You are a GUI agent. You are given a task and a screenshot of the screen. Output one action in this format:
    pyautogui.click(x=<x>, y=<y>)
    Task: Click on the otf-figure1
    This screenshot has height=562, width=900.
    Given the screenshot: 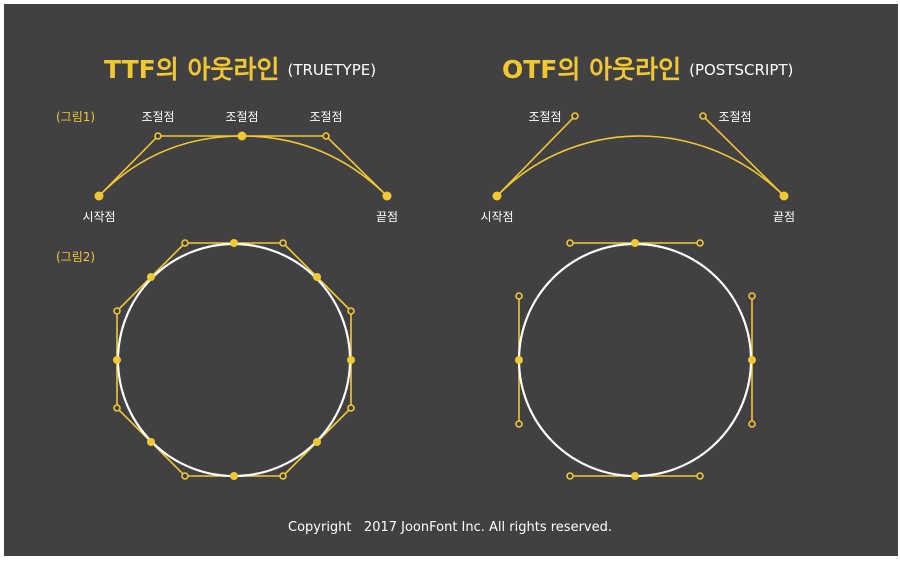 What is the action you would take?
    pyautogui.click(x=640, y=156)
    